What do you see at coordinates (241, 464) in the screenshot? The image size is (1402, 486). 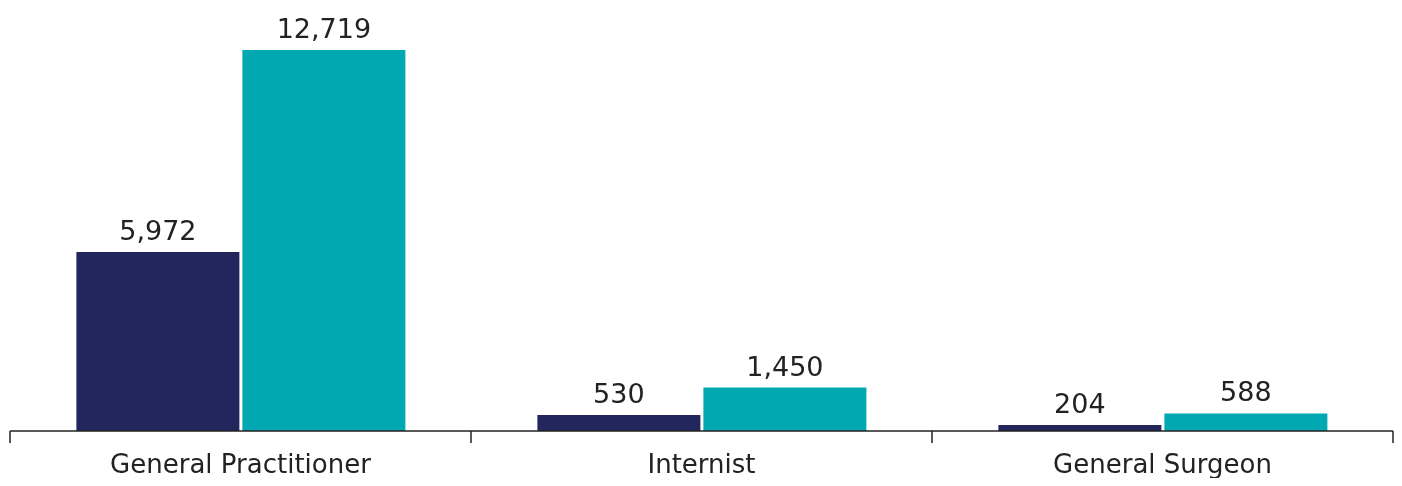 I see `x-tick-label: General Practitioner` at bounding box center [241, 464].